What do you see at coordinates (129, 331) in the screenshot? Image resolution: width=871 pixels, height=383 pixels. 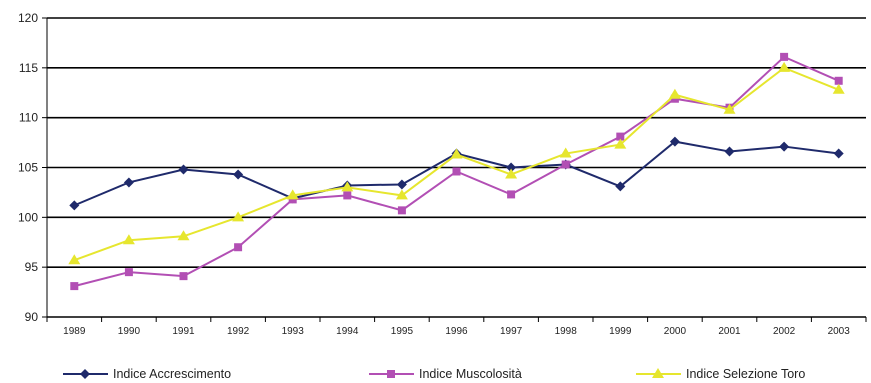 I see `x-tick-label: 1990` at bounding box center [129, 331].